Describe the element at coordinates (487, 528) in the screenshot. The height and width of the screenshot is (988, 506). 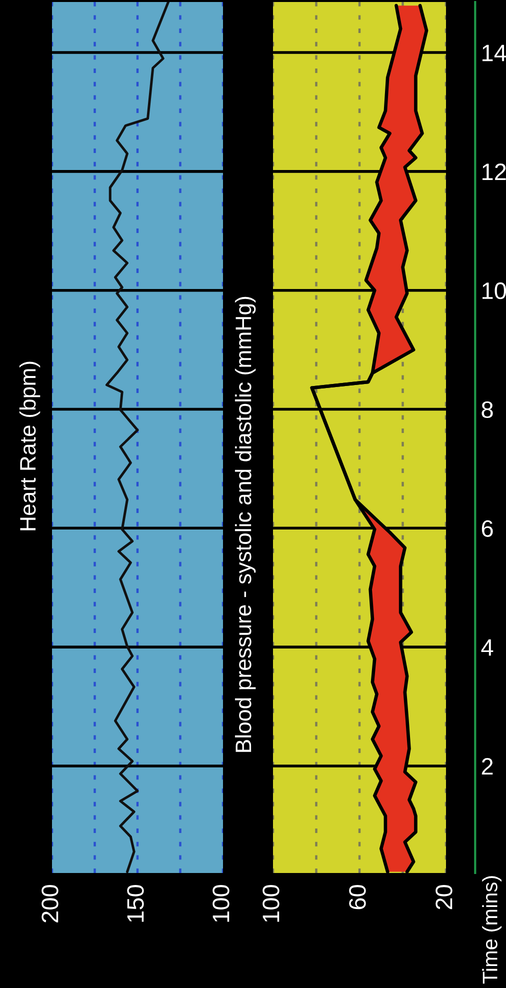
I see `y-tick-label: 6` at that location.